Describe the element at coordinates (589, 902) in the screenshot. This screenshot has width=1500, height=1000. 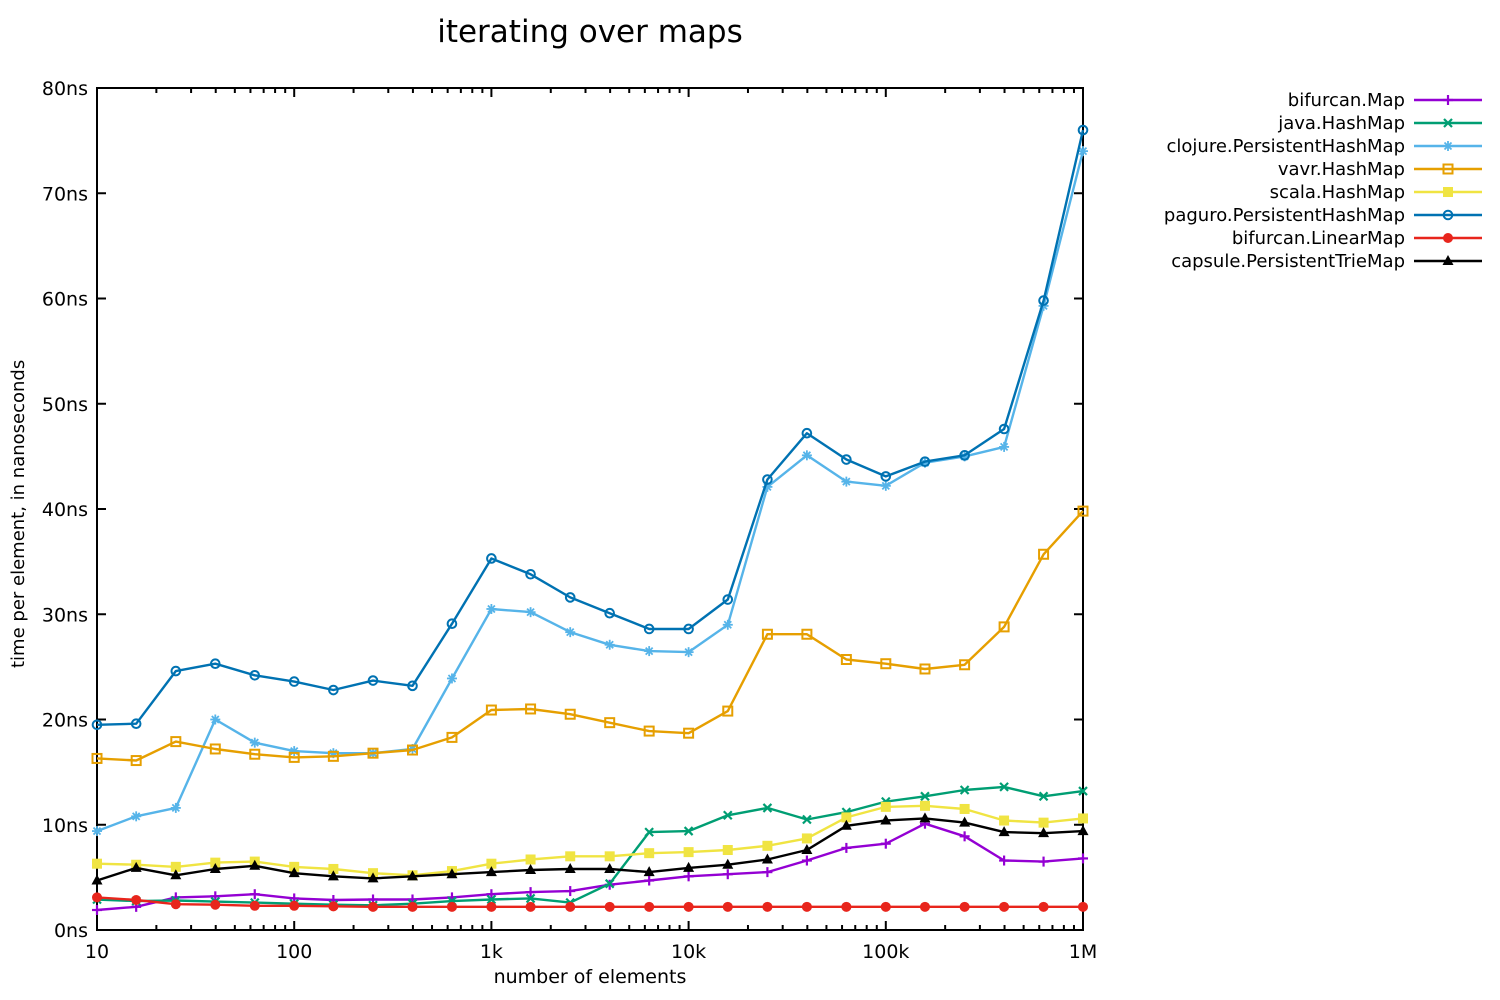
I see `series-line-bifurcan.LinearMap` at that location.